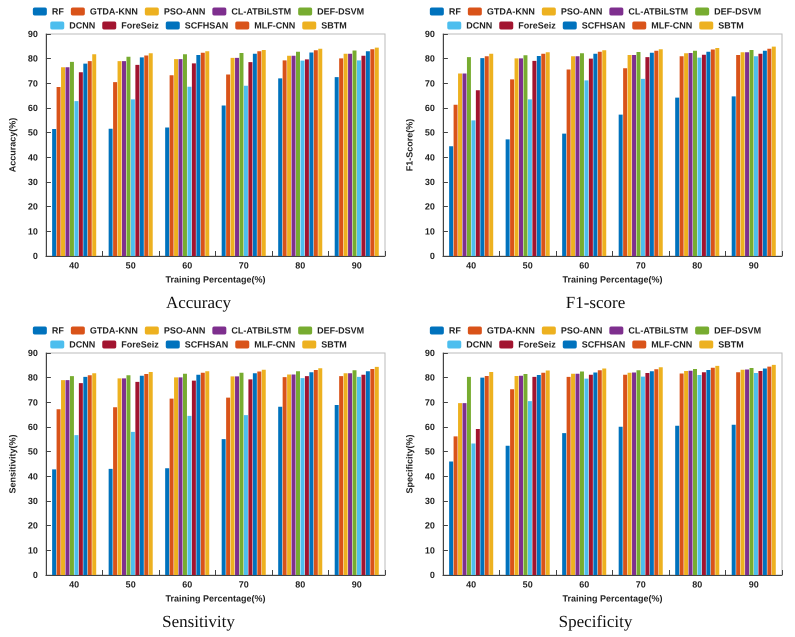 This screenshot has height=637, width=795. Describe the element at coordinates (429, 525) in the screenshot. I see `y-tick-label: 20` at that location.